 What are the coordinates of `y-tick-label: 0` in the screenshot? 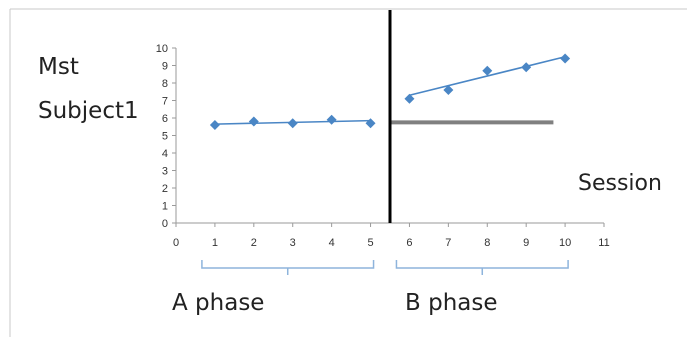 It's located at (165, 224).